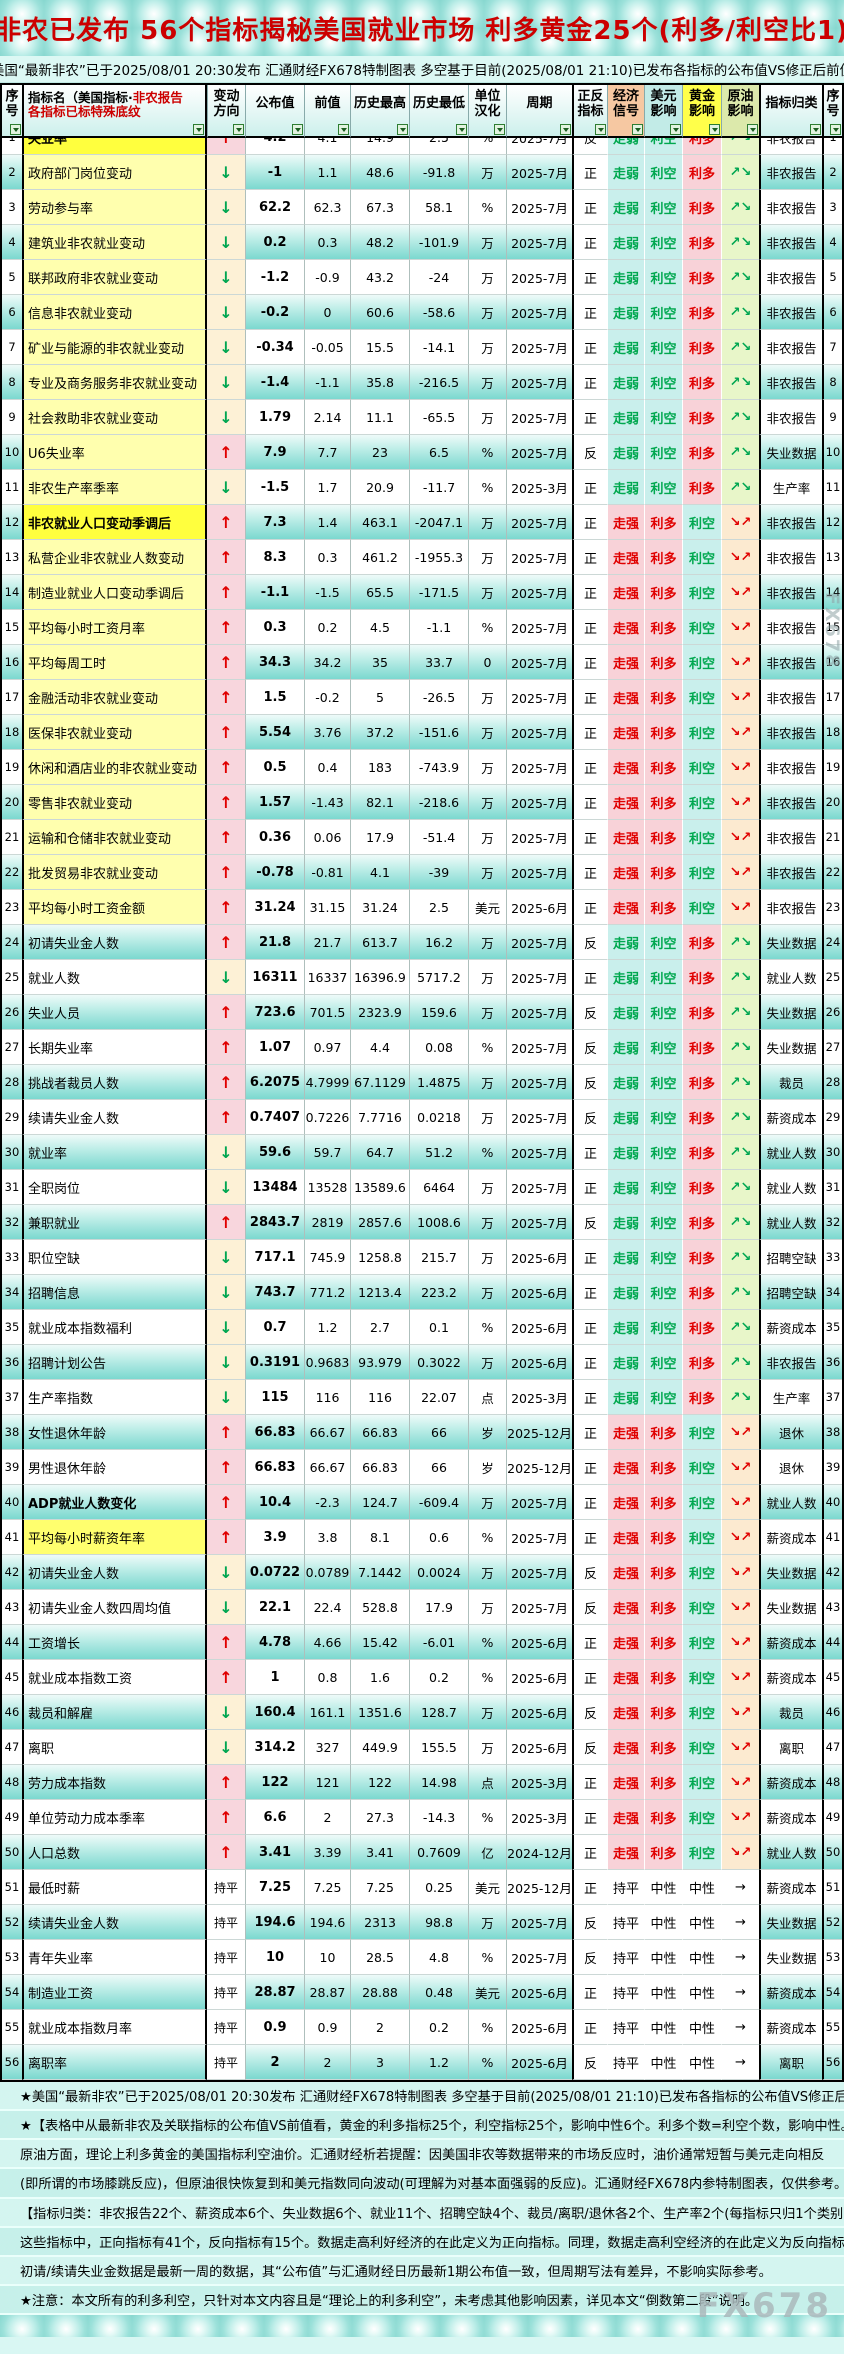  Describe the element at coordinates (438, 1152) in the screenshot. I see `cell-history-low: 51.2` at that location.